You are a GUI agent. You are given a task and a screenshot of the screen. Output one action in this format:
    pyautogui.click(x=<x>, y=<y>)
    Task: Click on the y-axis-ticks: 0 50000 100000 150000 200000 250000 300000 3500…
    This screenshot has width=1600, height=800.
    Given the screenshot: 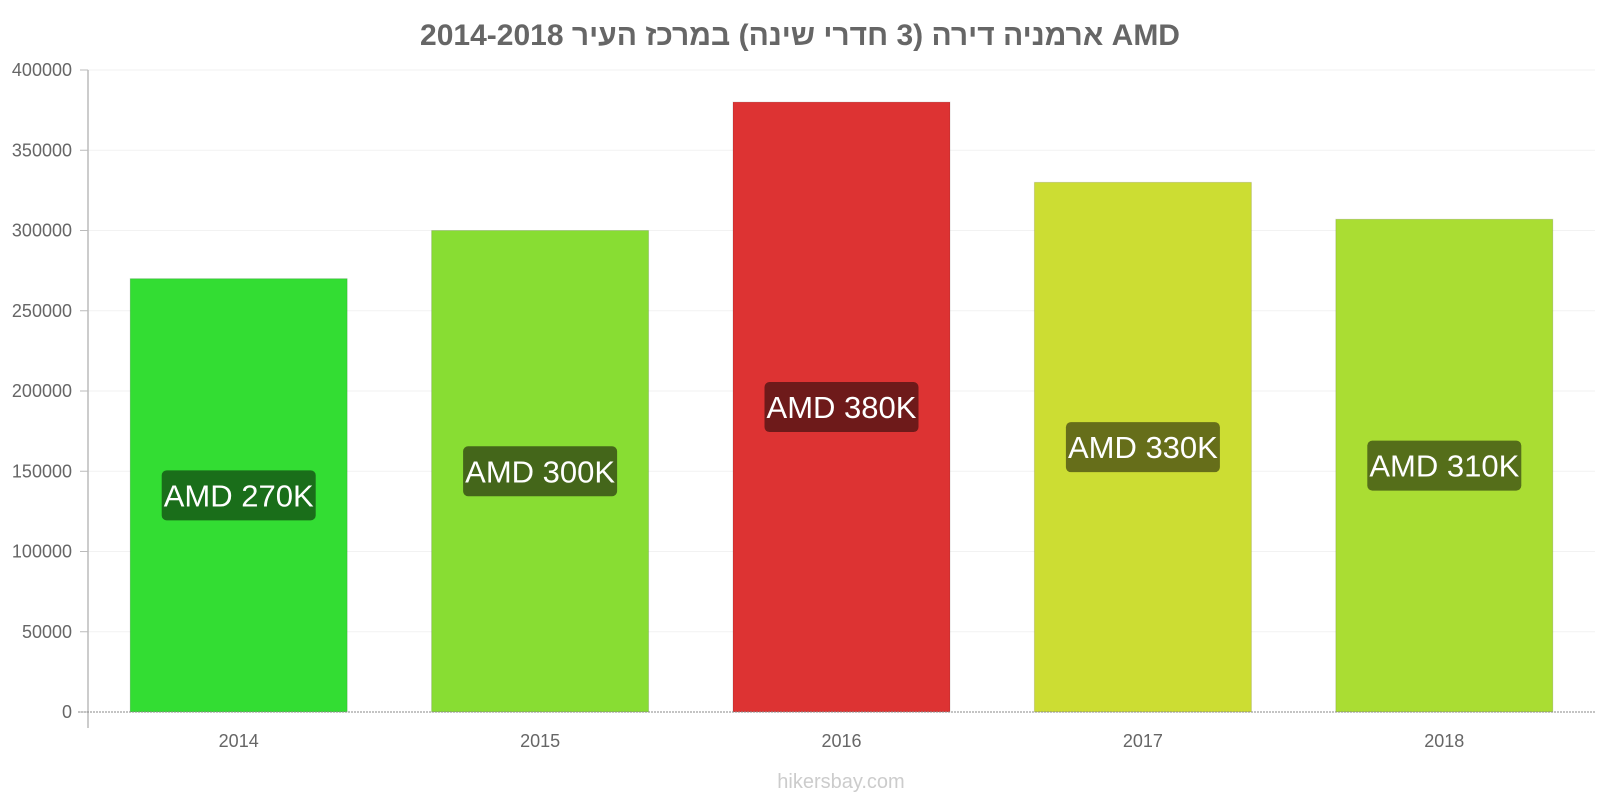 What is the action you would take?
    pyautogui.click(x=50, y=391)
    